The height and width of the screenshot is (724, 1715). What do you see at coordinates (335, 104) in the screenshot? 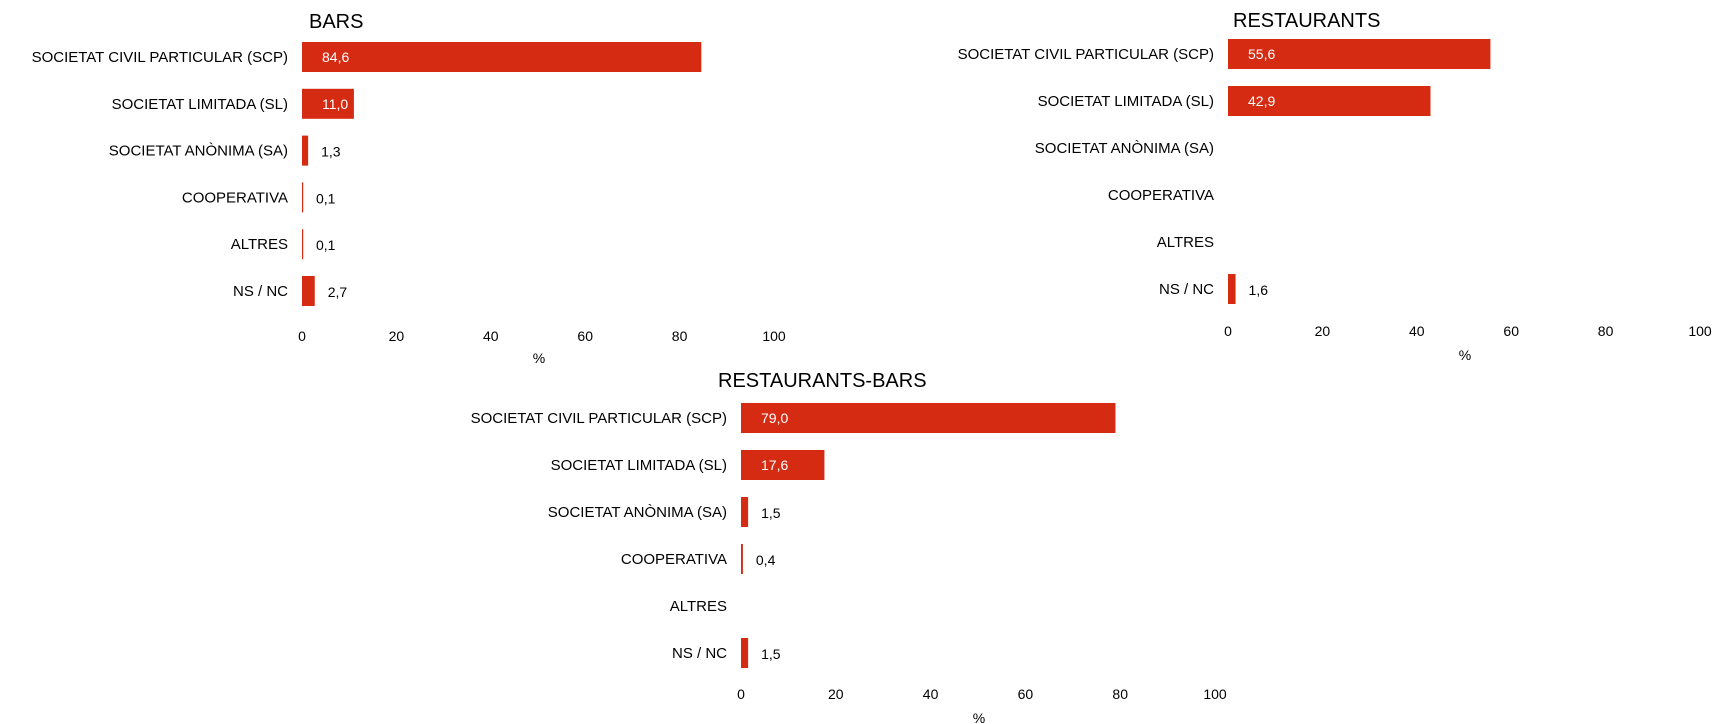
I see `data-label: 11,0` at bounding box center [335, 104].